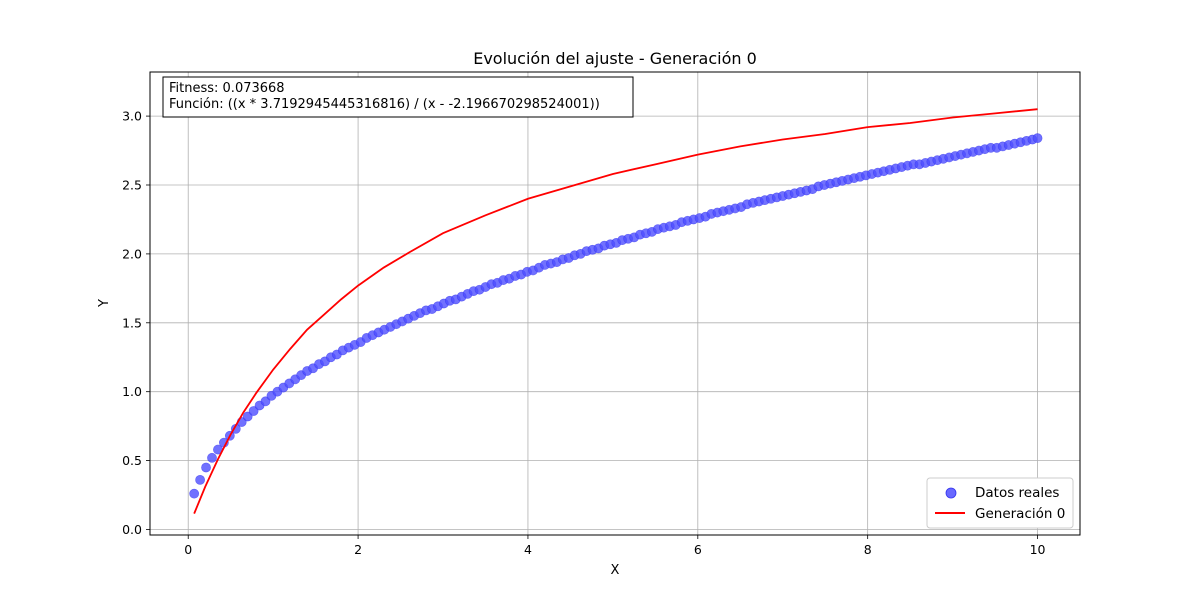  What do you see at coordinates (104, 303) in the screenshot?
I see `y-axis-label: Y` at bounding box center [104, 303].